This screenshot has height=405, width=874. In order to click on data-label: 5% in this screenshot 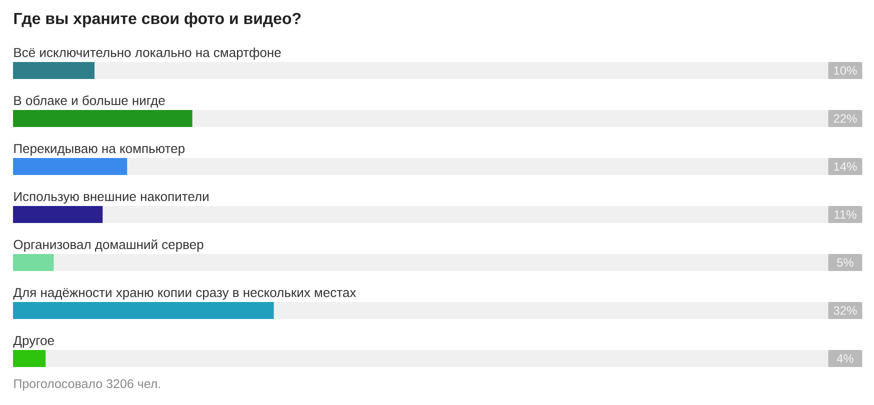, I will do `click(845, 262)`.